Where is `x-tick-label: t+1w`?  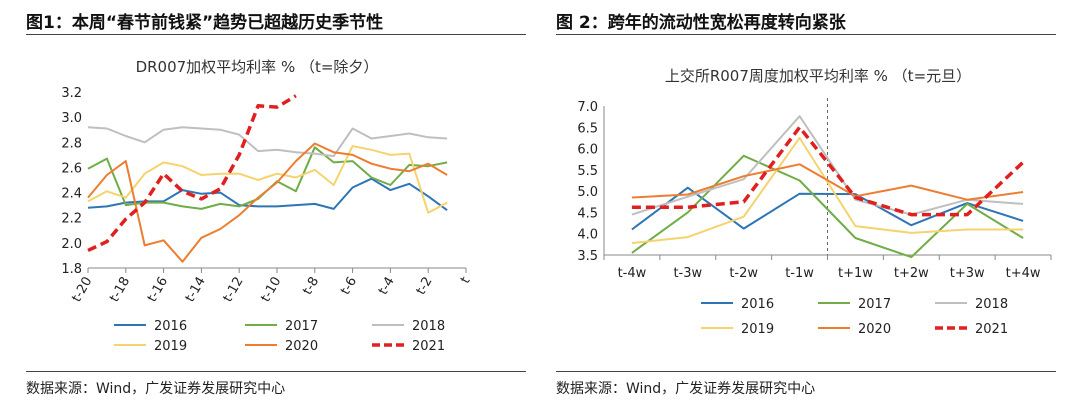 x-tick-label: t+1w is located at coordinates (855, 273).